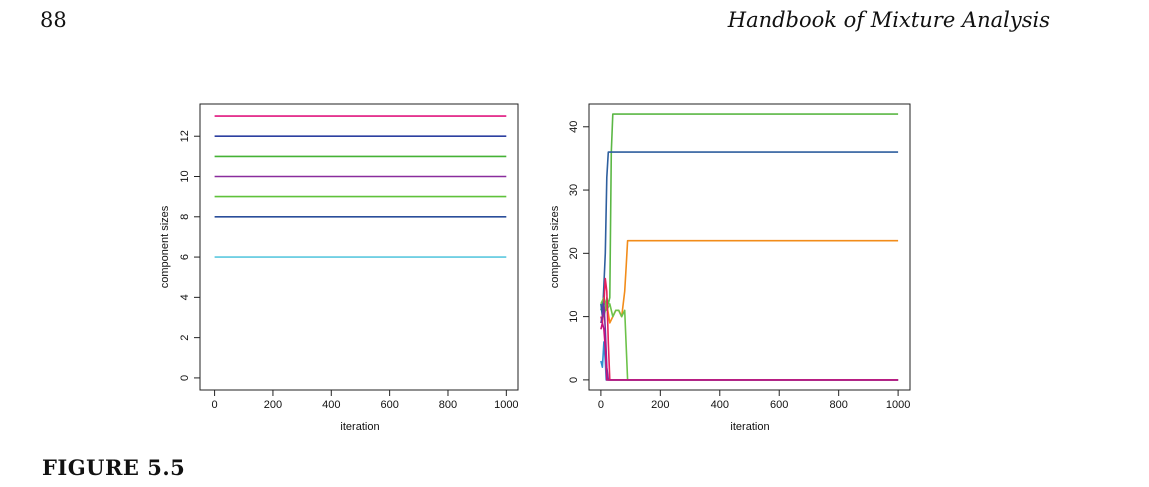 This screenshot has width=1149, height=487. Describe the element at coordinates (185, 217) in the screenshot. I see `y-tick-label: 8` at that location.